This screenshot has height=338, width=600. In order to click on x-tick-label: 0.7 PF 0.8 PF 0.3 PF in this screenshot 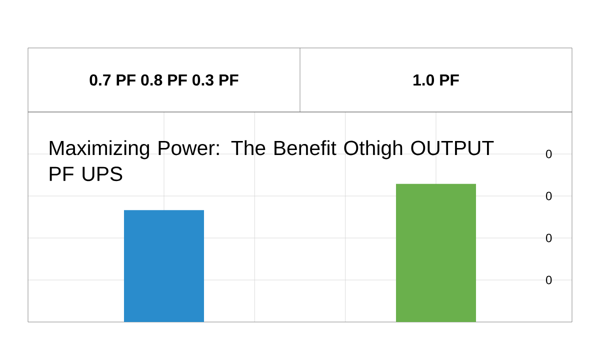, I will do `click(164, 80)`.